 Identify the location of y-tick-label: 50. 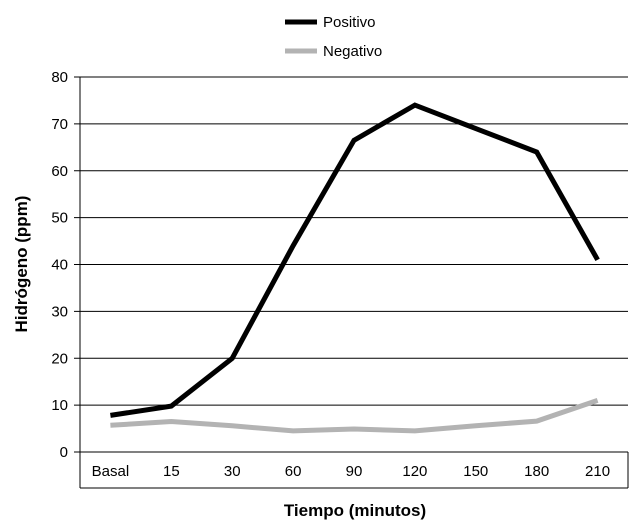
(59, 218).